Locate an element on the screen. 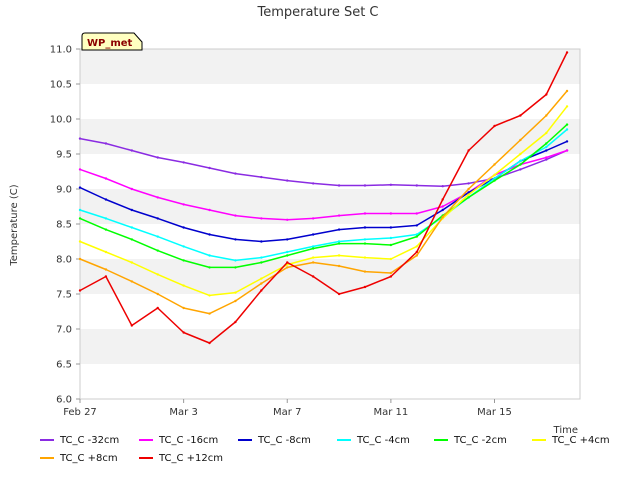 The image size is (640, 480). y-axis-label: Temperature (C) is located at coordinates (14, 225).